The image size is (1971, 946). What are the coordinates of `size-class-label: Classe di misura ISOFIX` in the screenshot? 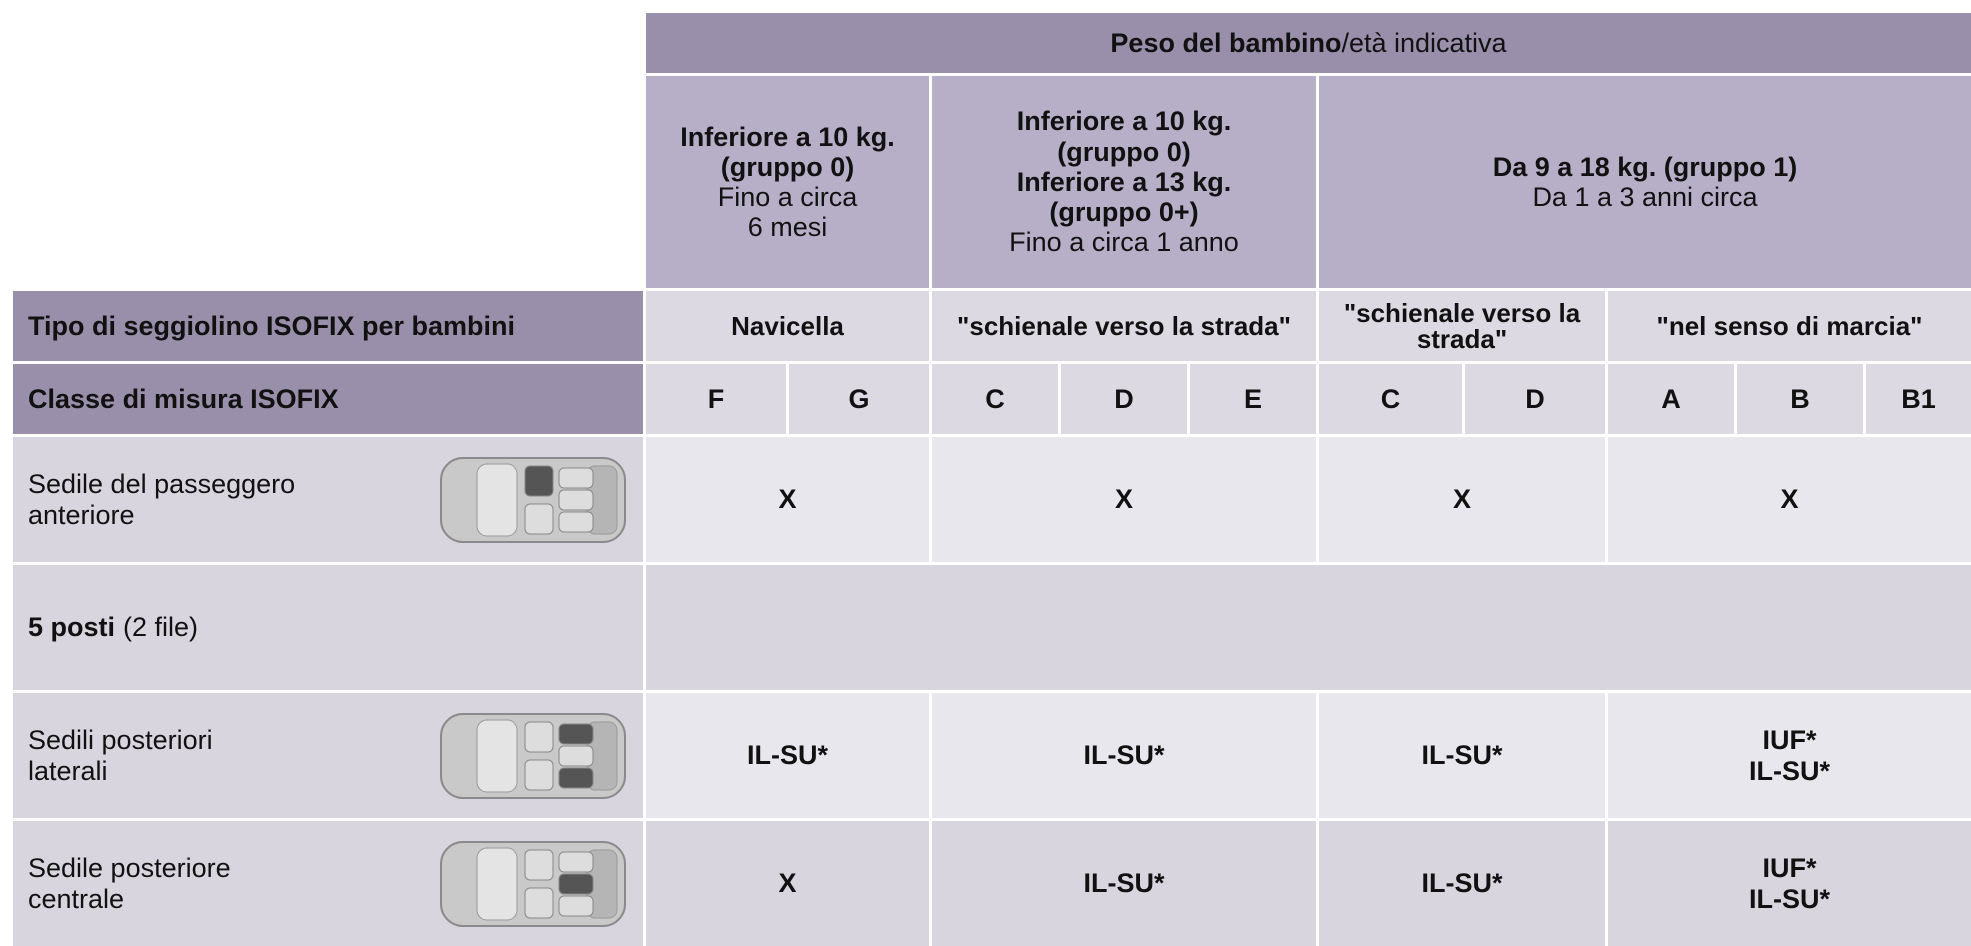 It's located at (328, 399).